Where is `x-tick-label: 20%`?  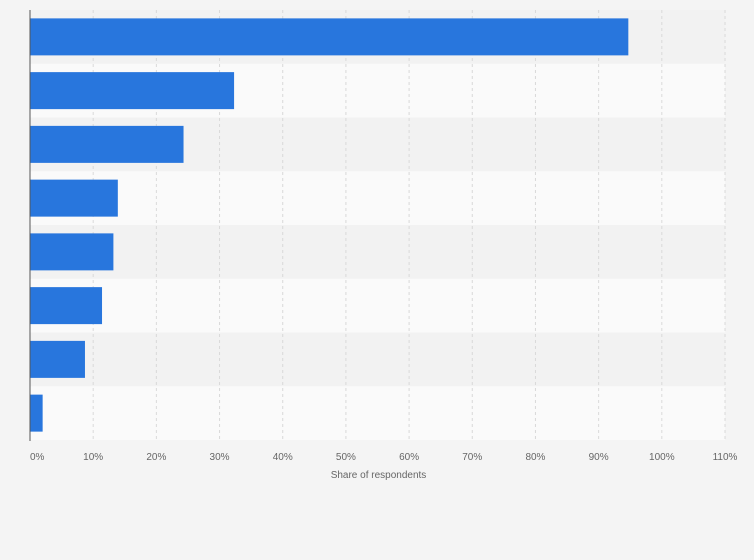
x-tick-label: 20% is located at coordinates (156, 457).